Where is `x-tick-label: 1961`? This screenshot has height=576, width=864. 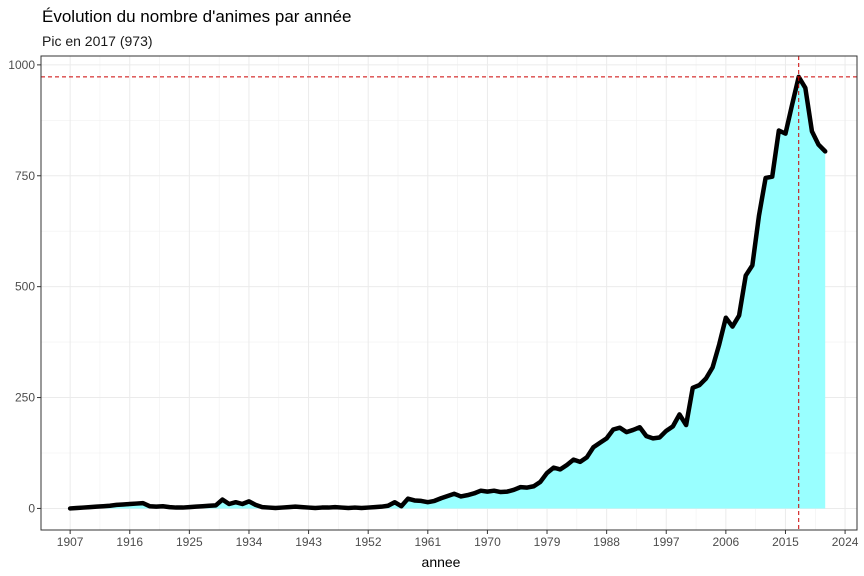 x-tick-label: 1961 is located at coordinates (427, 542).